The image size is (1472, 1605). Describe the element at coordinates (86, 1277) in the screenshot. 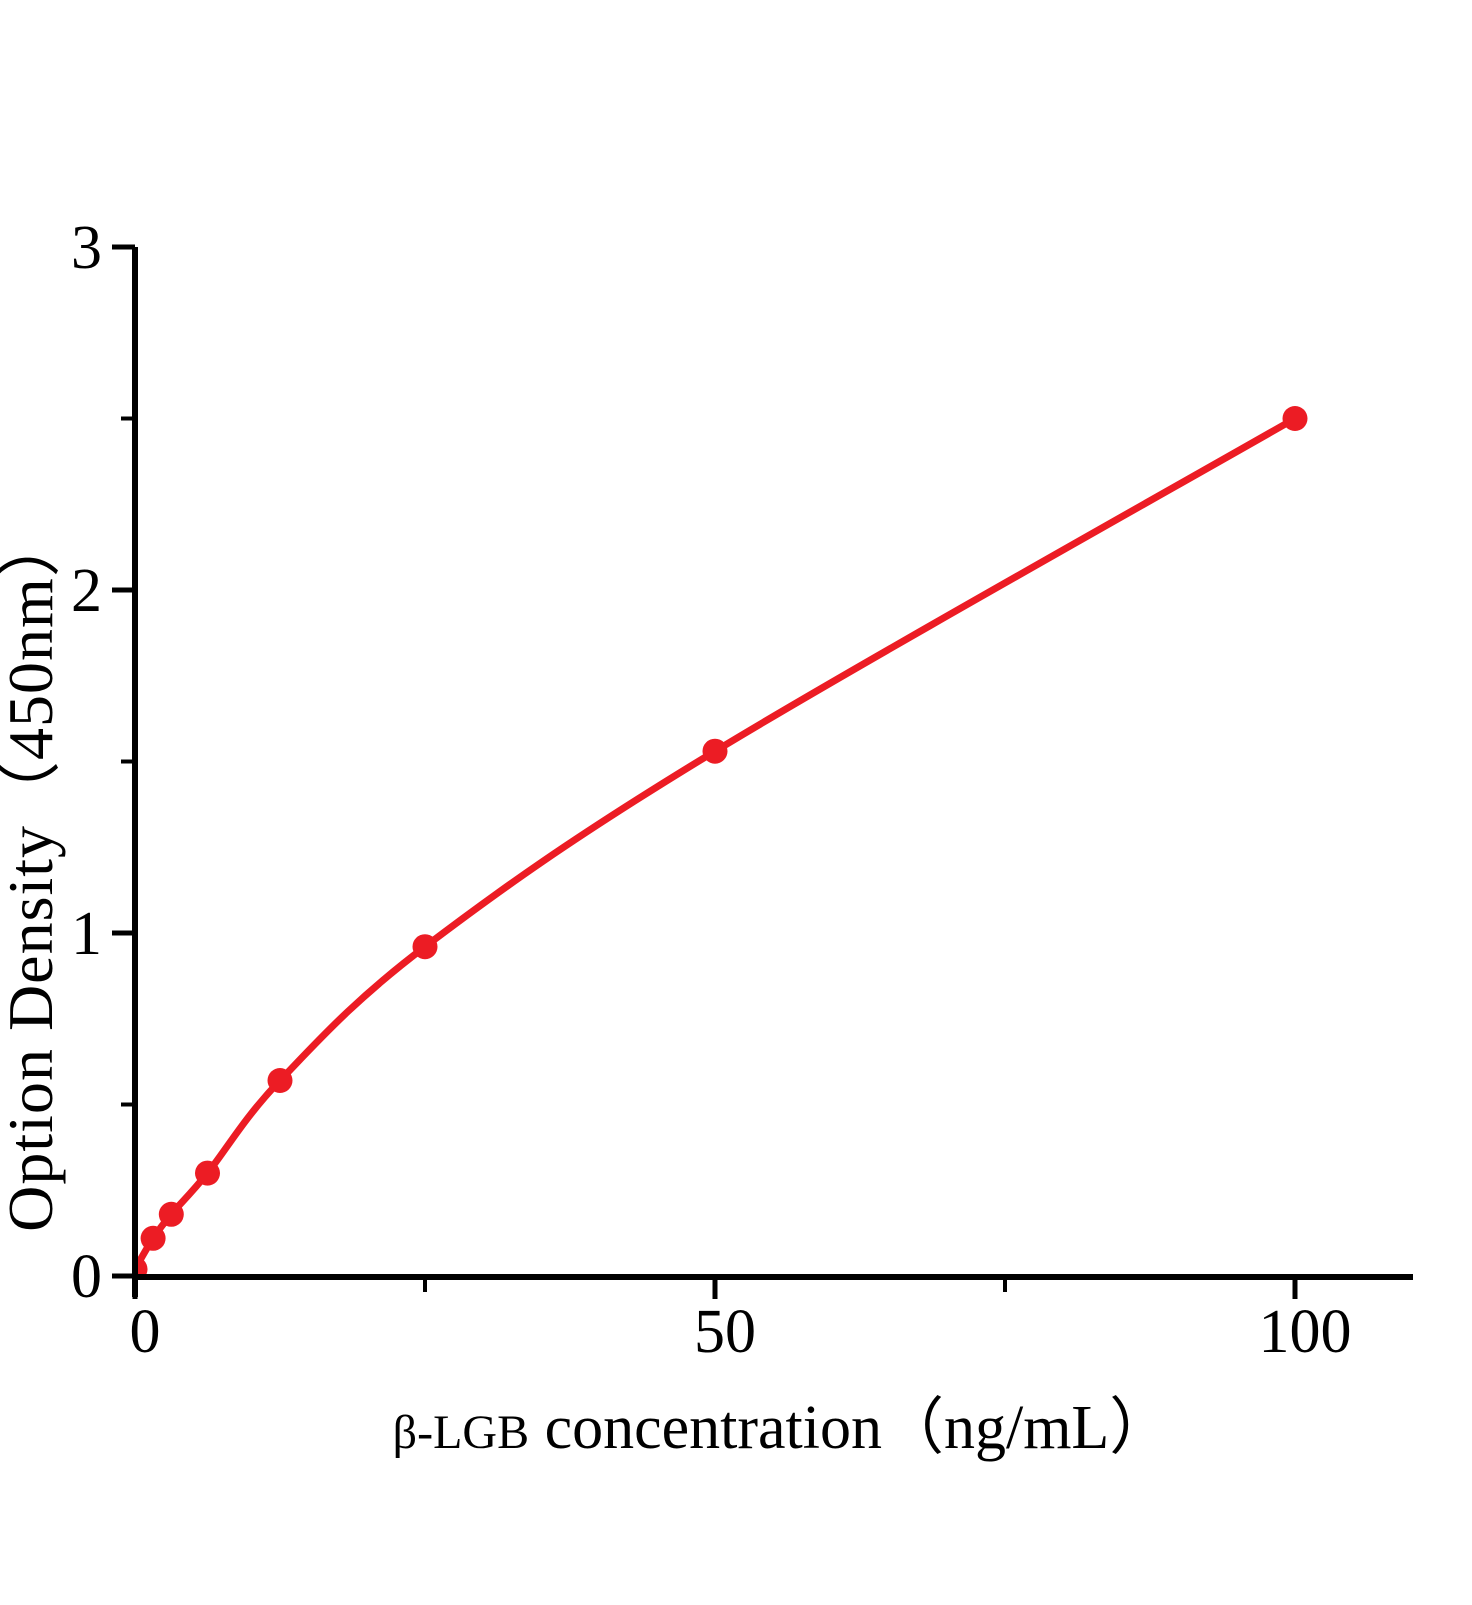

I see `y-tick-label: 0` at that location.